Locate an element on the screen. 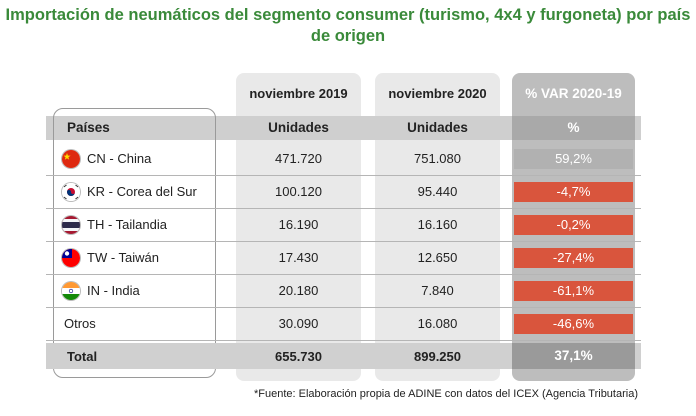  value-2019: 100.120 is located at coordinates (298, 191).